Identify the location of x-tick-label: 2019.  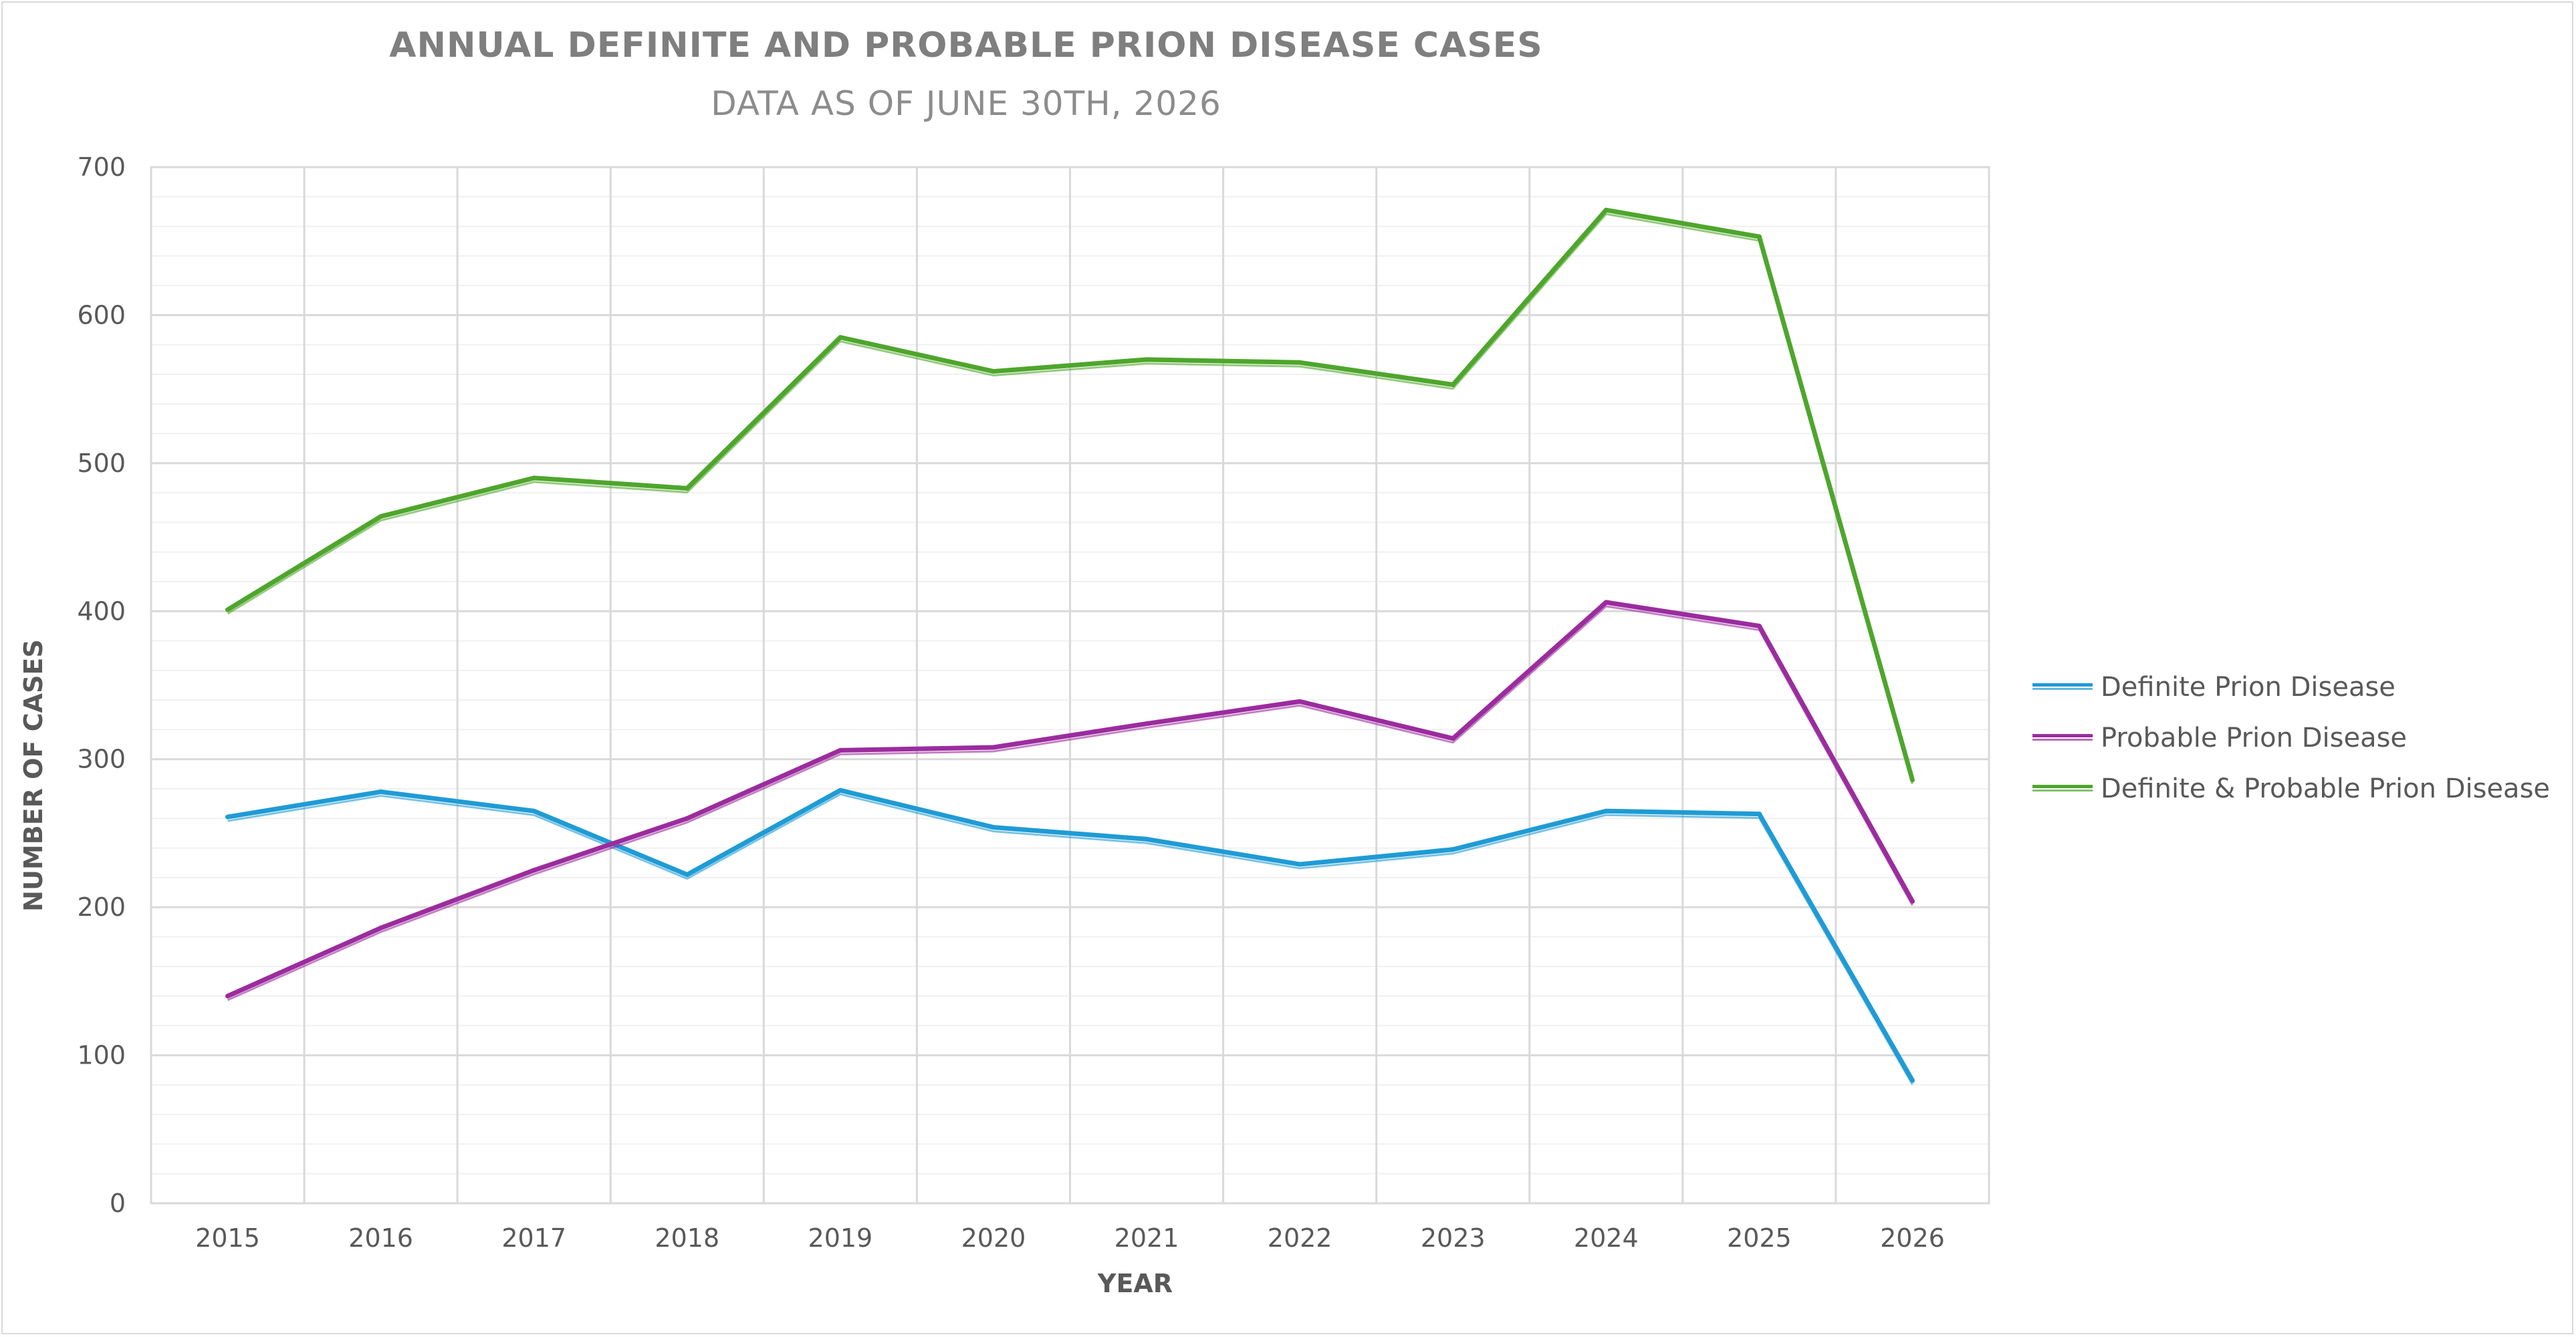
(840, 1238).